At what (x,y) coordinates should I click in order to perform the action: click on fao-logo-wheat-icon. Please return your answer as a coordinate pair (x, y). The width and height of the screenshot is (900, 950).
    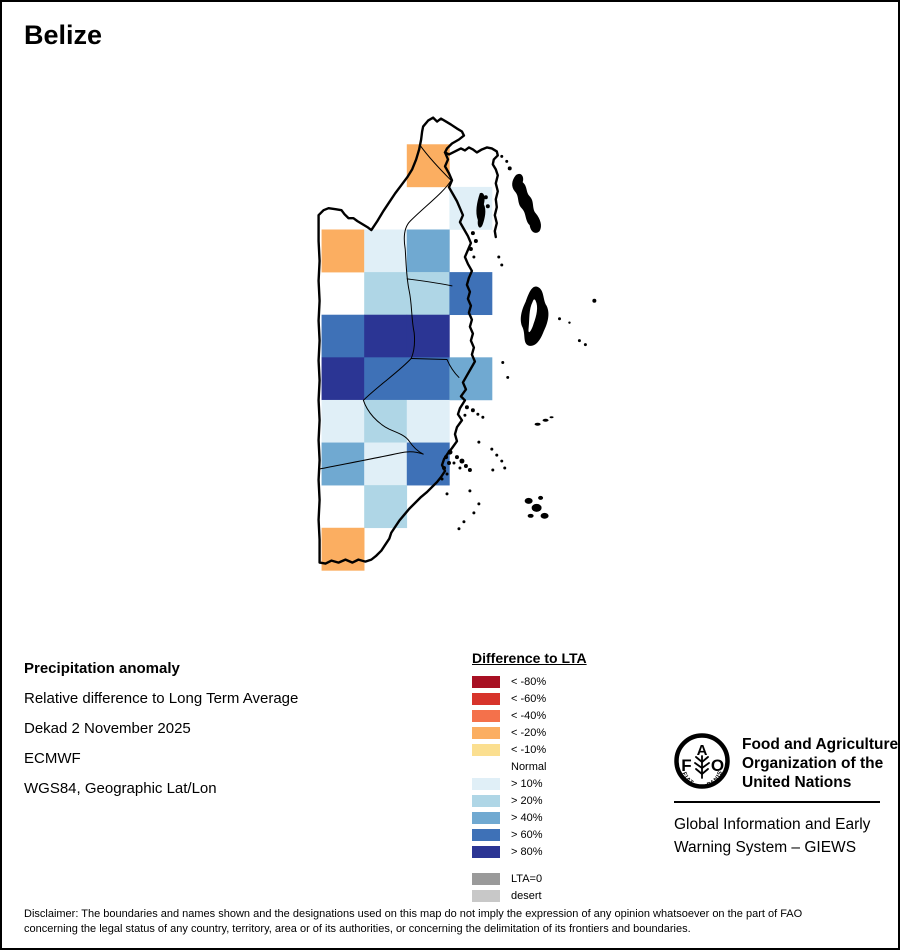
    Looking at the image, I should click on (702, 767).